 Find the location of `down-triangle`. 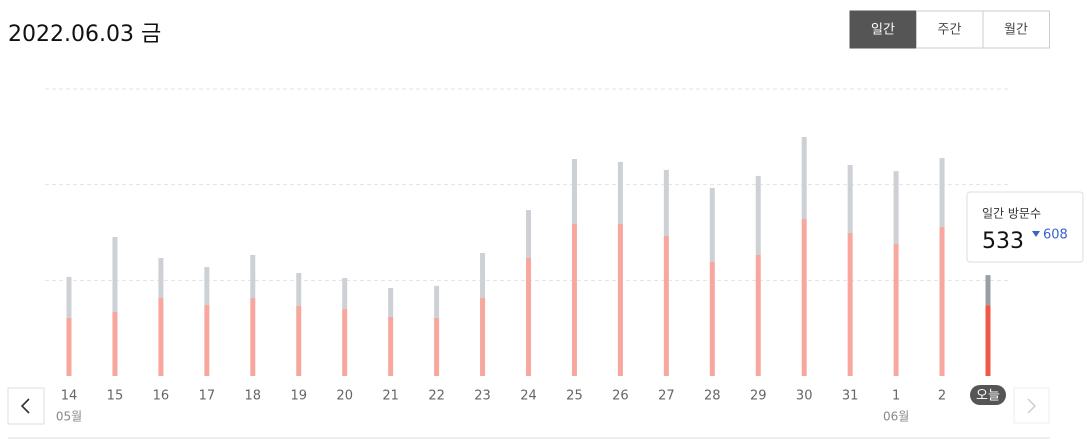

down-triangle is located at coordinates (1036, 234).